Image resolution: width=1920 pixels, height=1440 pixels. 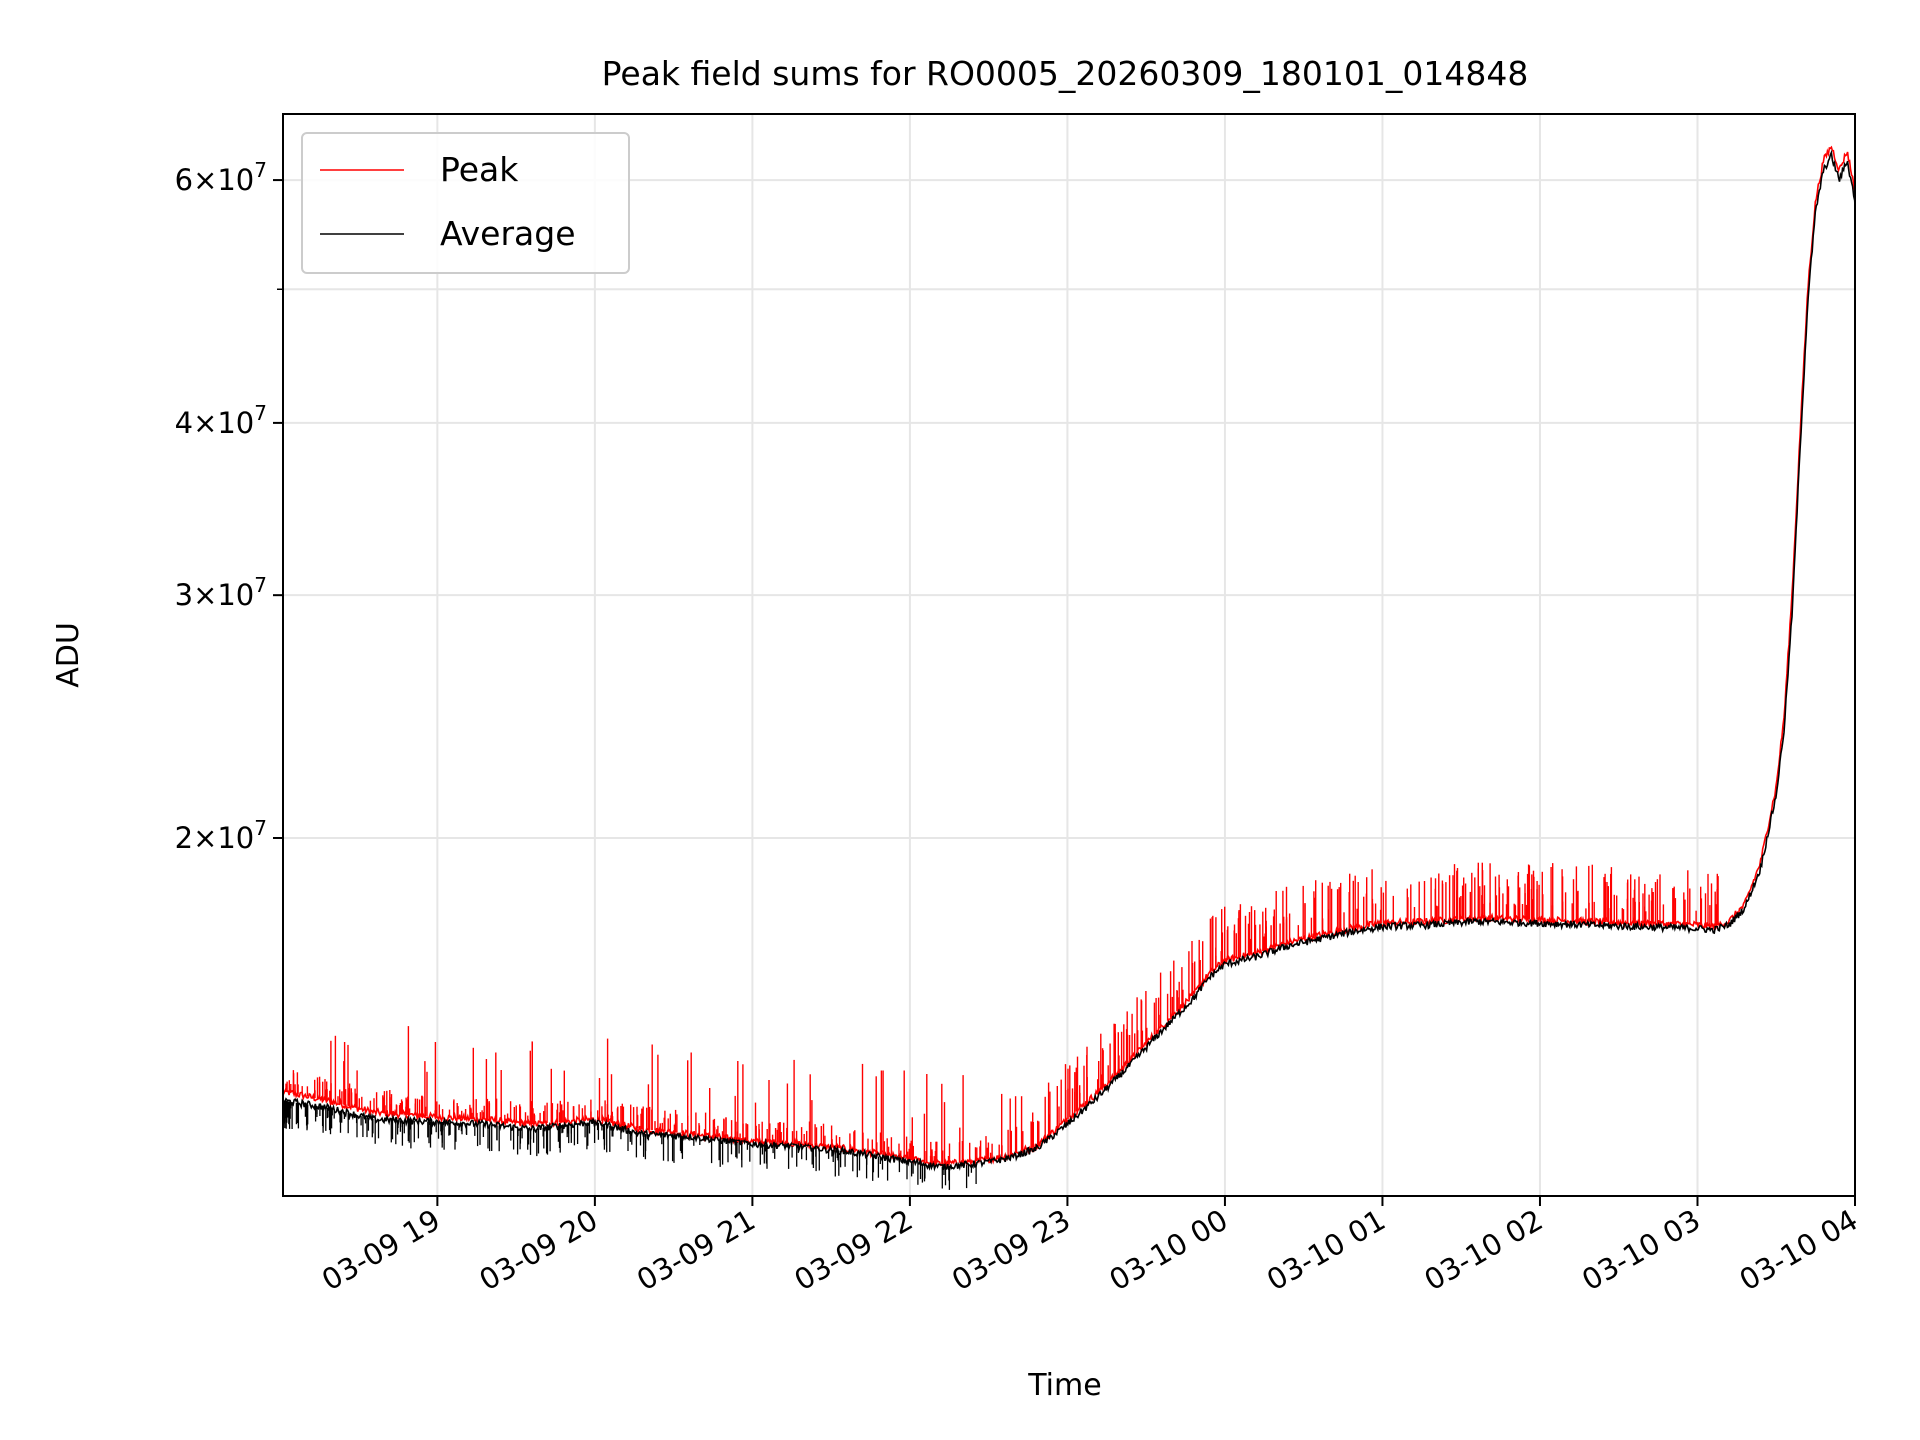 I want to click on x-tick-label: 03-10 04, so click(x=1799, y=1250).